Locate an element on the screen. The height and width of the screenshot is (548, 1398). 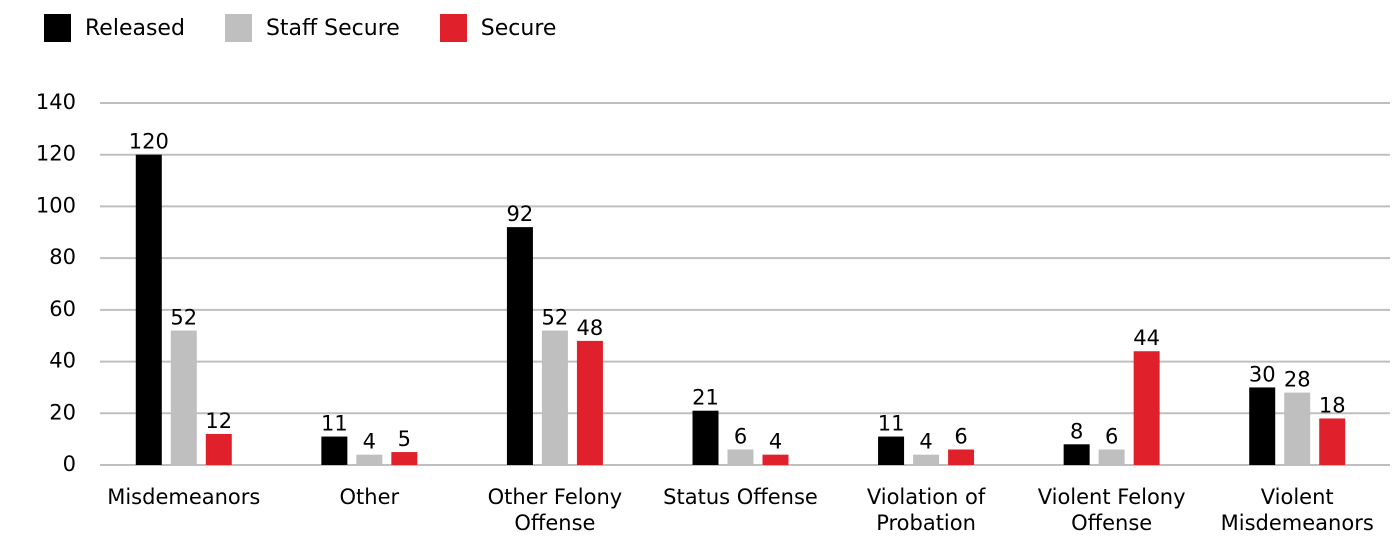
y-tick-label: 140 is located at coordinates (56, 102).